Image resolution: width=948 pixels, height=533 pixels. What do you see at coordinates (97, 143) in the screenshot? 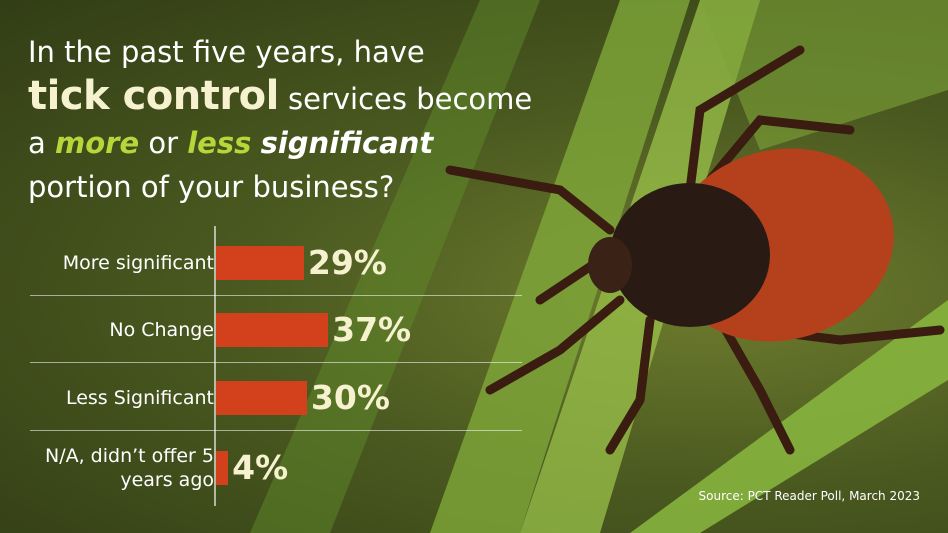
I see `title-highlight: more` at bounding box center [97, 143].